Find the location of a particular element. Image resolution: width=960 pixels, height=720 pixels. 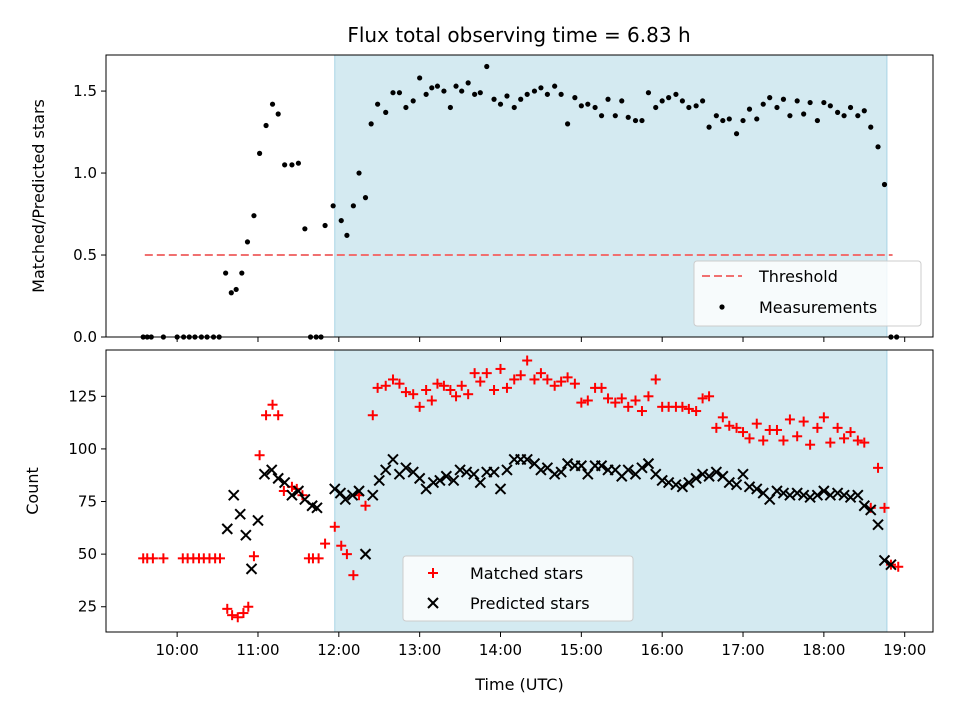

bottom-y-ticks: 25 50 75 100 125 is located at coordinates (87, 501).